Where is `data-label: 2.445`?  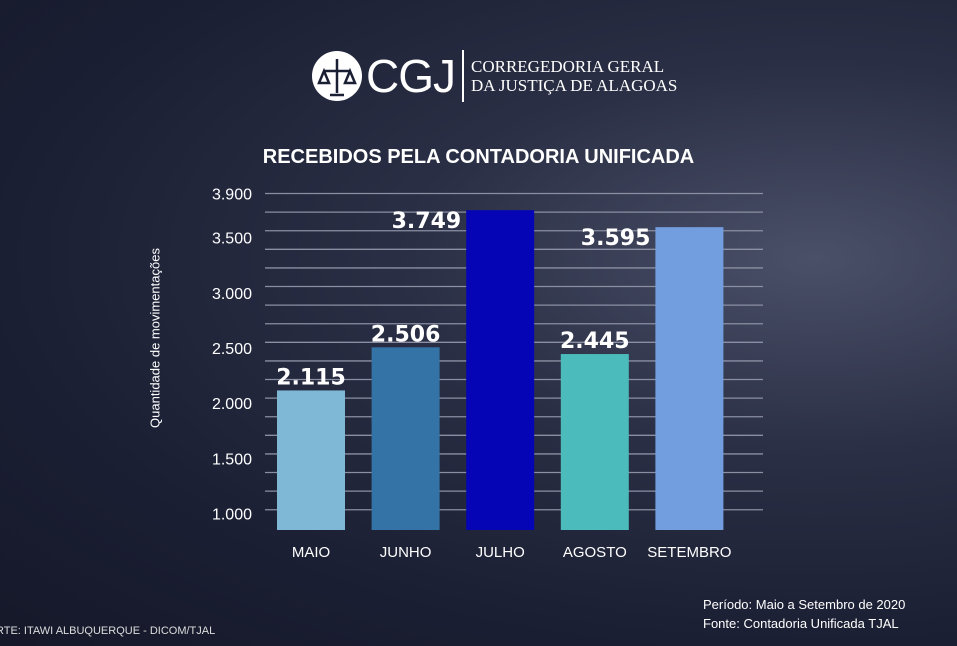 data-label: 2.445 is located at coordinates (595, 341).